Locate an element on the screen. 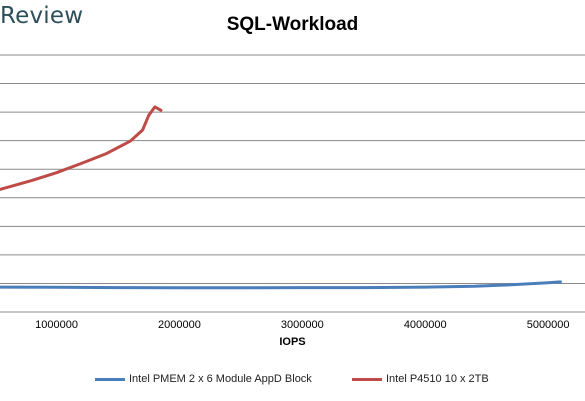 This screenshot has height=401, width=585. legend-item-pmem: Intel PMEM 2 x 6 Module AppD Block is located at coordinates (203, 379).